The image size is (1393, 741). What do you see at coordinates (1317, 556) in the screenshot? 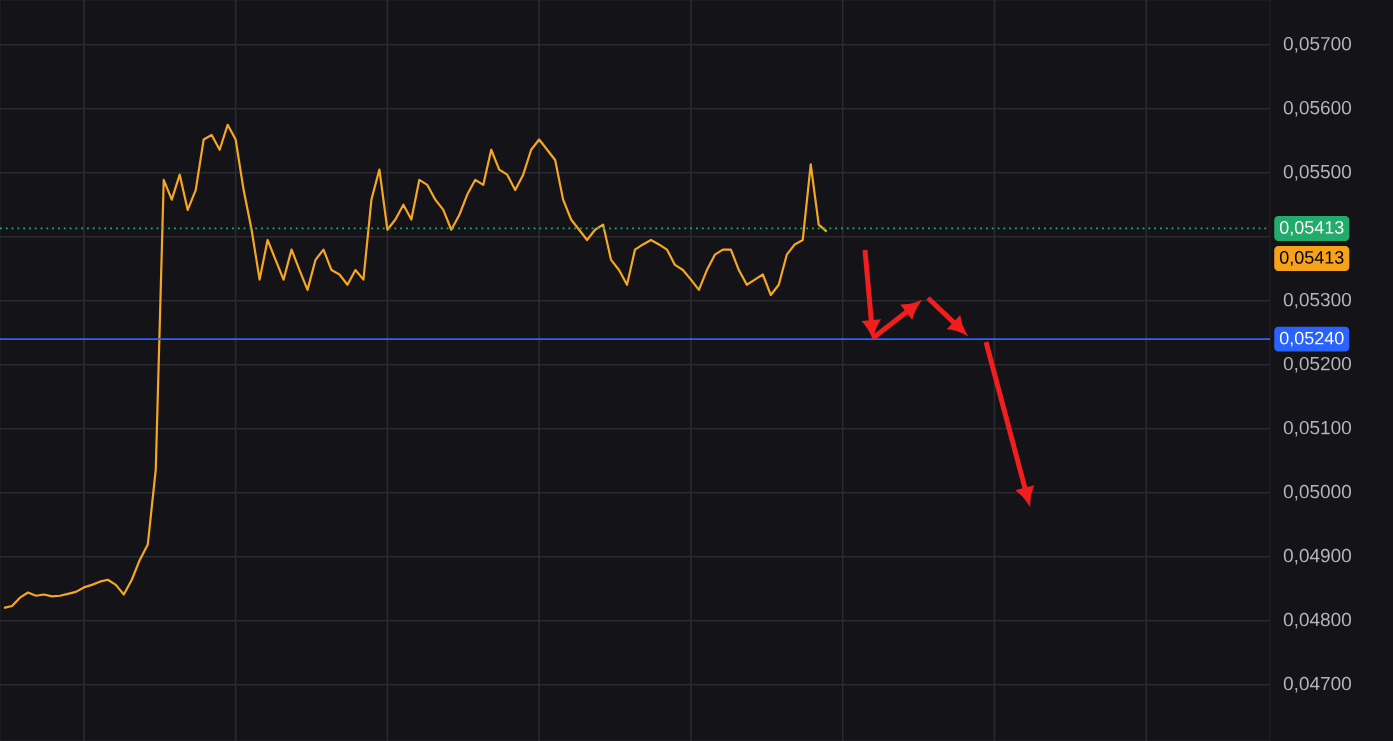
I see `y-tick-label: 0,04900` at bounding box center [1317, 556].